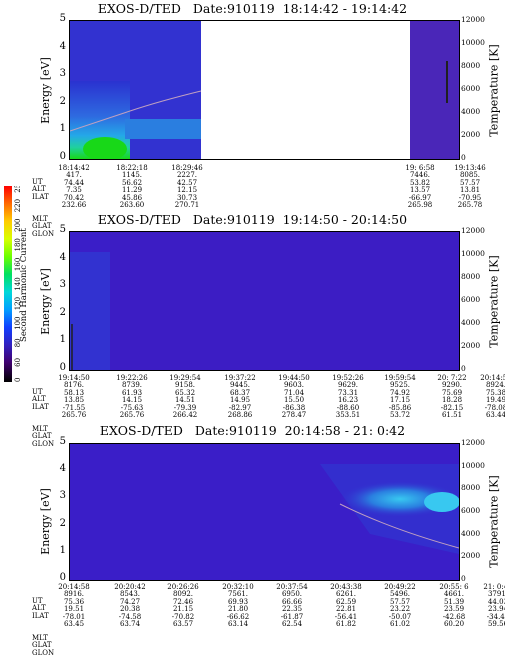  What do you see at coordinates (454, 616) in the screenshot?
I see `panel3-cell-glat: -42.68` at bounding box center [454, 616].